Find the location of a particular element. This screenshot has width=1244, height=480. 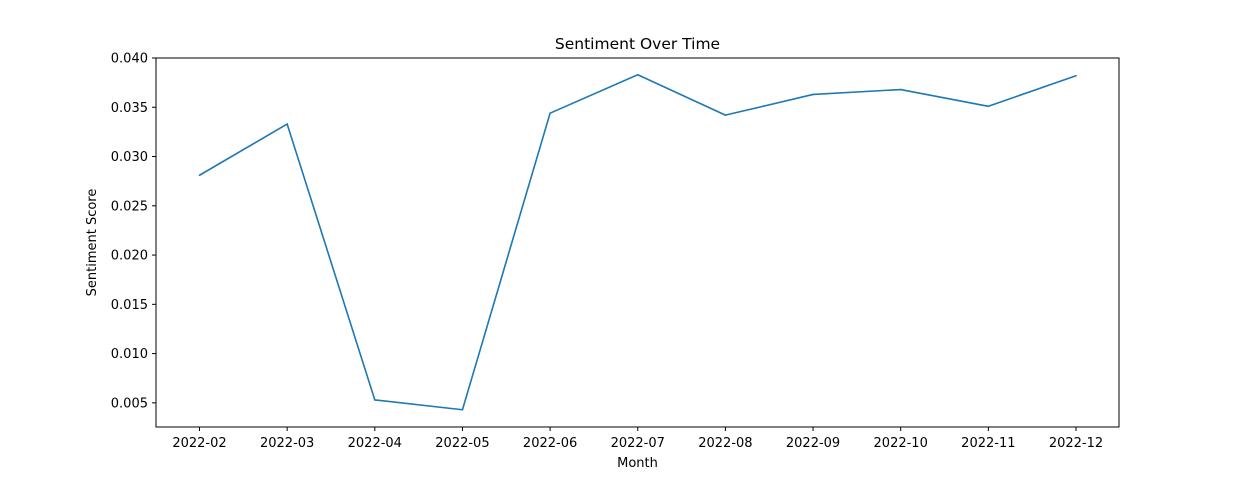

x-tick-label: 2022-08 is located at coordinates (725, 443).